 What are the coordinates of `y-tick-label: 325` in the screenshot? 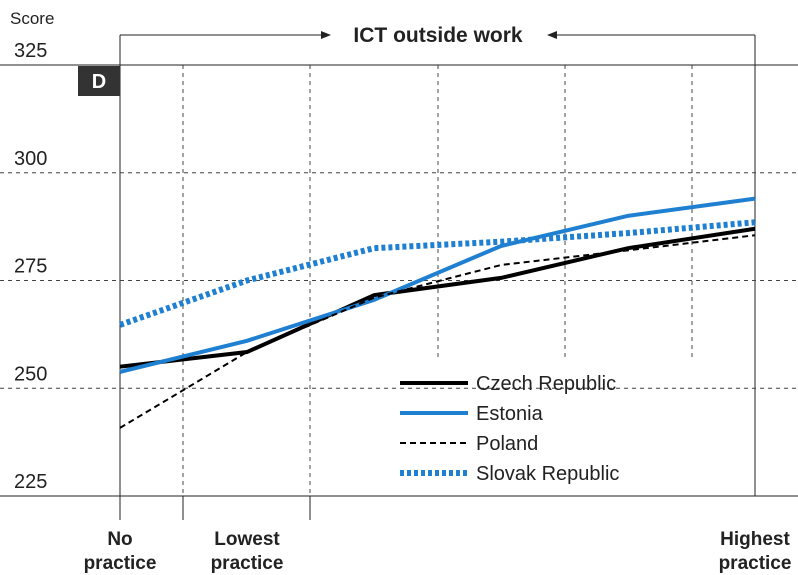 It's located at (30, 51).